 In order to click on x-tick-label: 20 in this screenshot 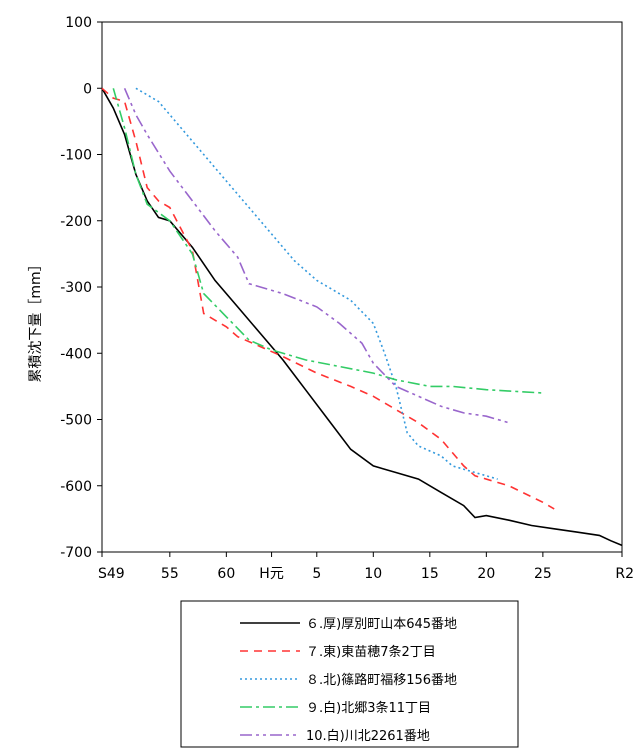, I will do `click(486, 574)`.